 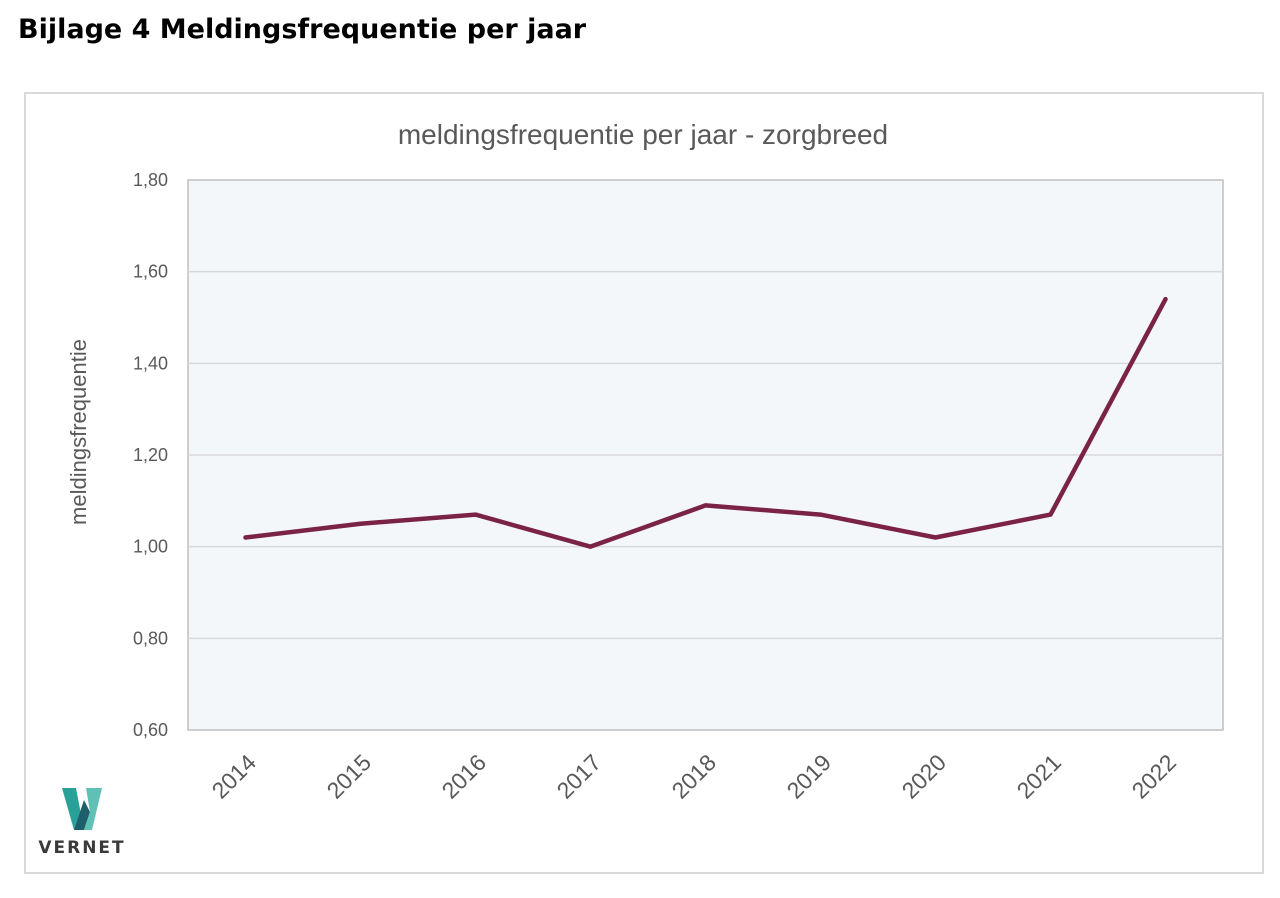 I want to click on y-tick-label: 1,20, so click(x=150, y=455).